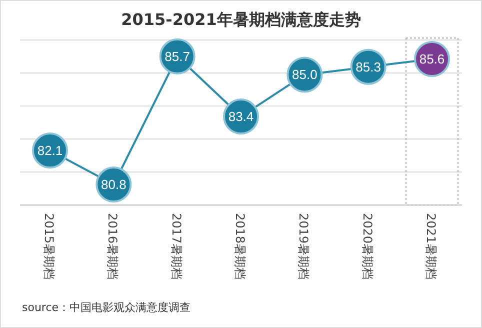  Describe the element at coordinates (240, 246) in the screenshot. I see `x-tick-label: 2018暑期档` at that location.